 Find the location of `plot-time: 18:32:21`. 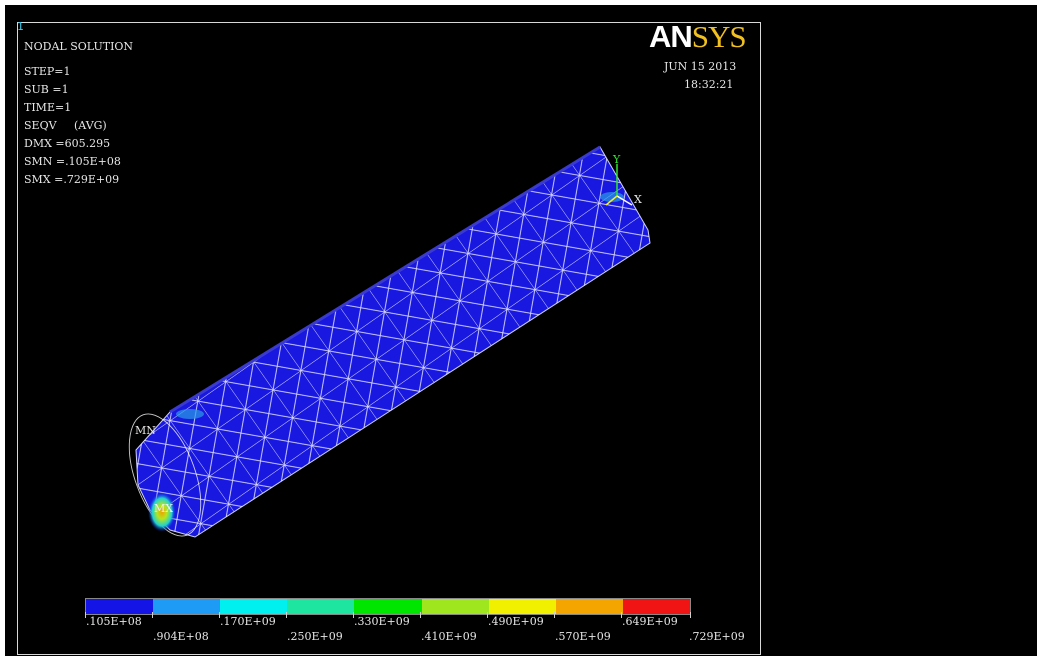

plot-time: 18:32:21 is located at coordinates (709, 84).